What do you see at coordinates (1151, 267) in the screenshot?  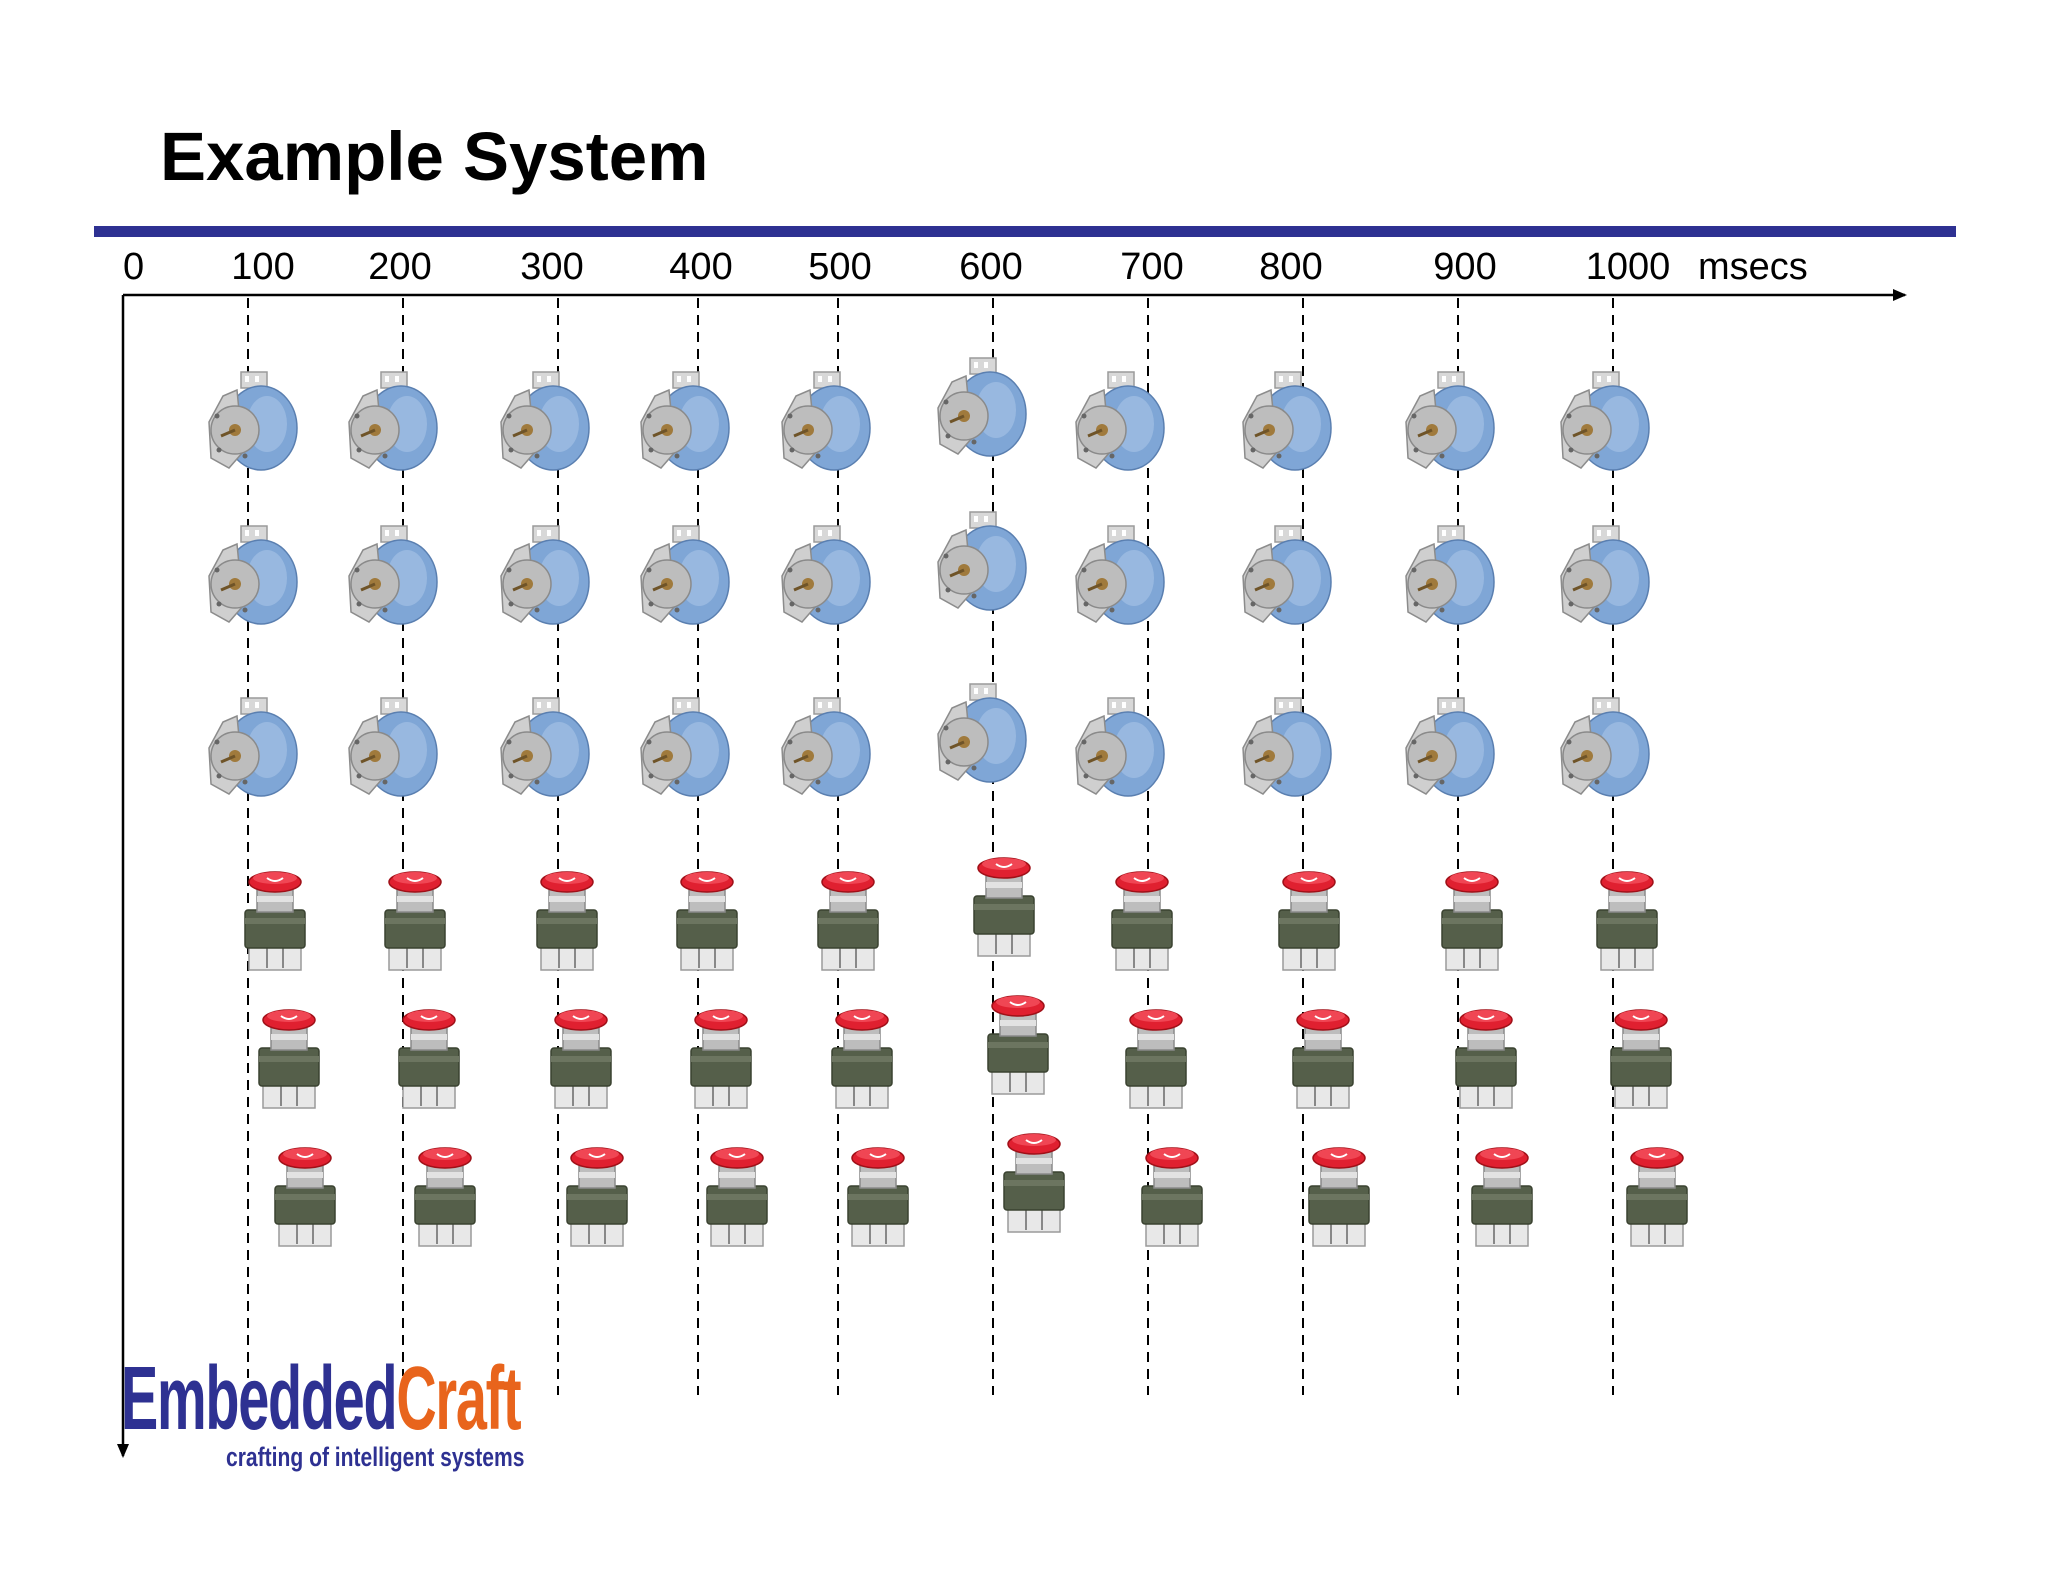 I see `tick-label-700: 700` at bounding box center [1151, 267].